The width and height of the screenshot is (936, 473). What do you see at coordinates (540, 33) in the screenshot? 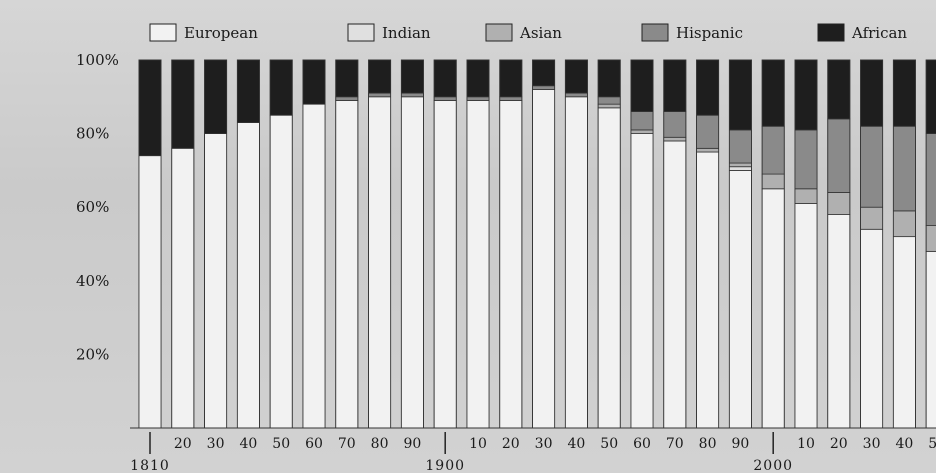
I see `legend-label-asian: Asian` at bounding box center [540, 33].